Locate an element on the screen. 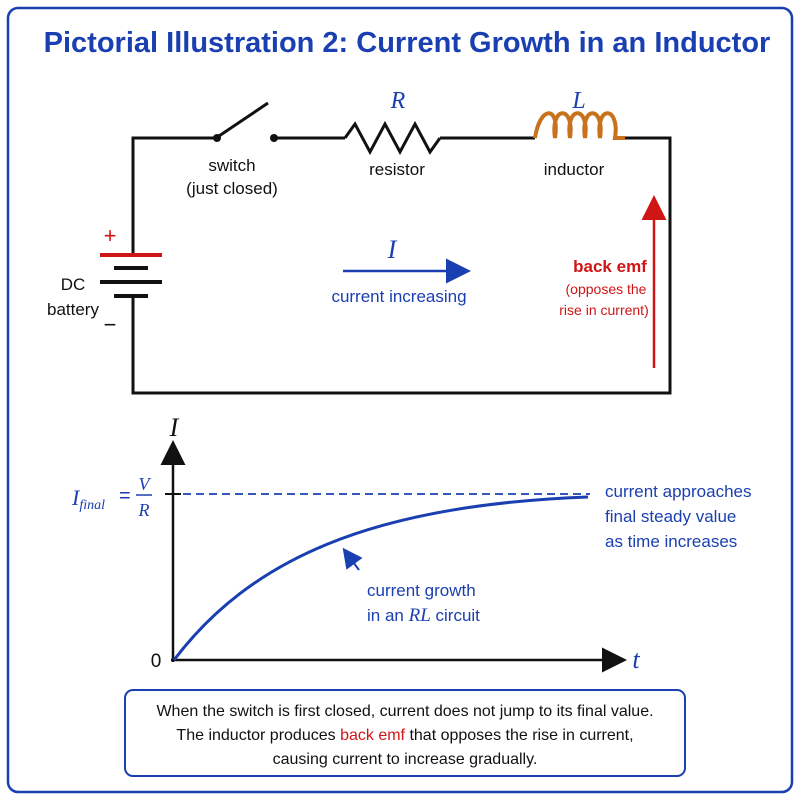 The image size is (800, 800). back-emf-note: rise in current) is located at coordinates (603, 310).